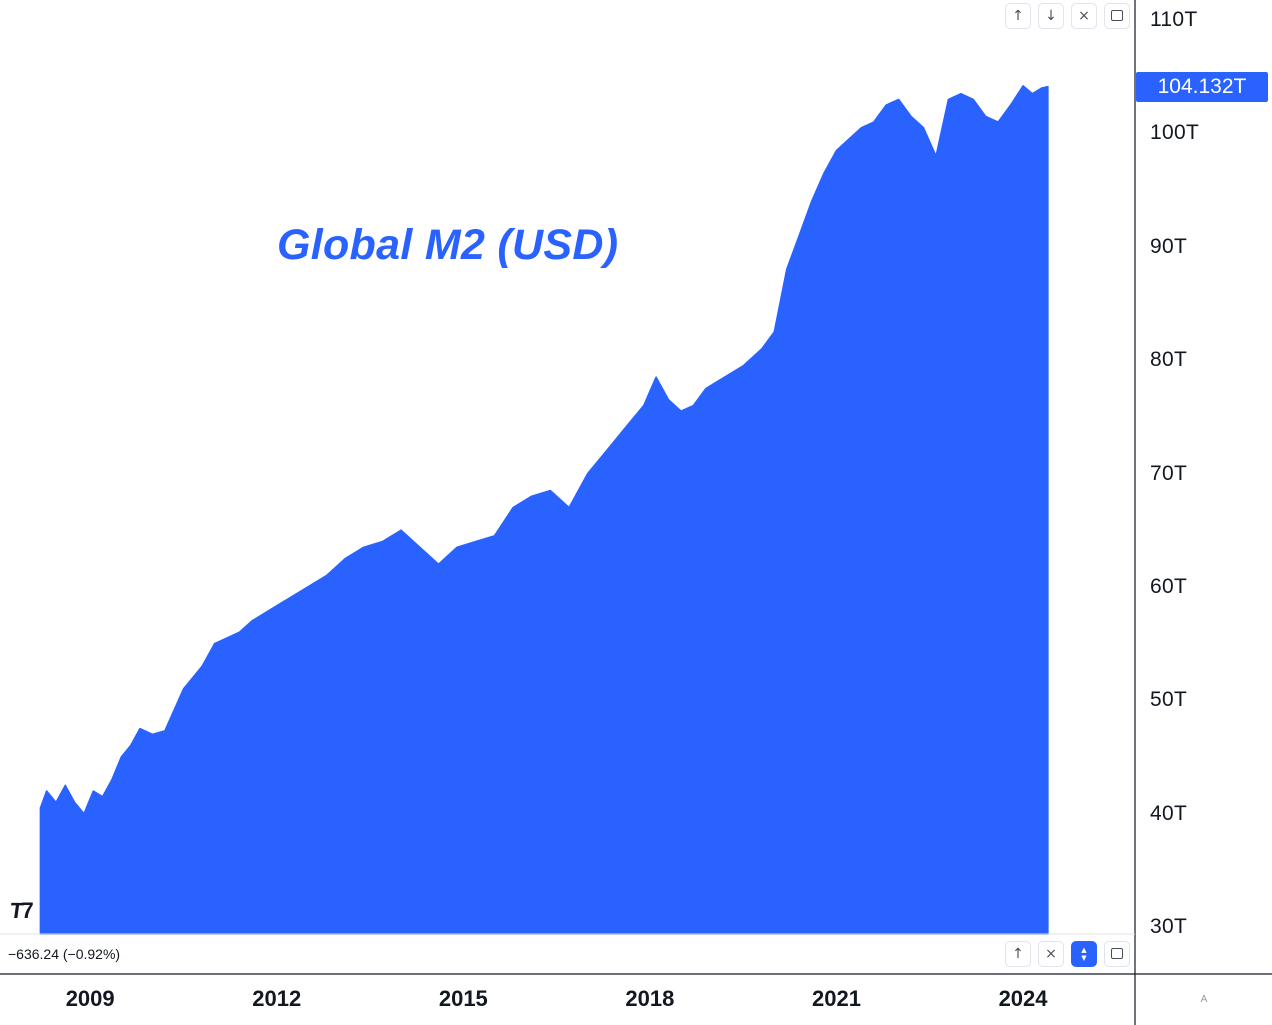  What do you see at coordinates (836, 998) in the screenshot?
I see `x-tick-label: 2021` at bounding box center [836, 998].